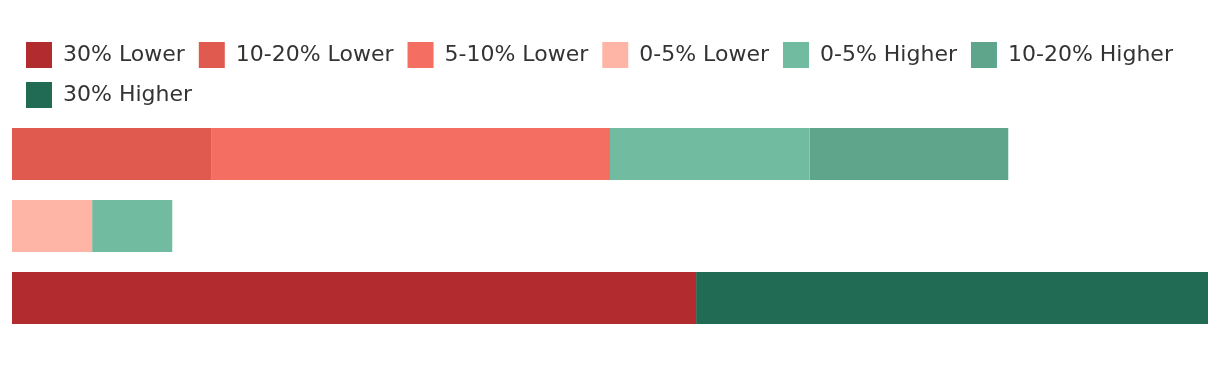  I want to click on legend-label: 30% Higher, so click(128, 93).